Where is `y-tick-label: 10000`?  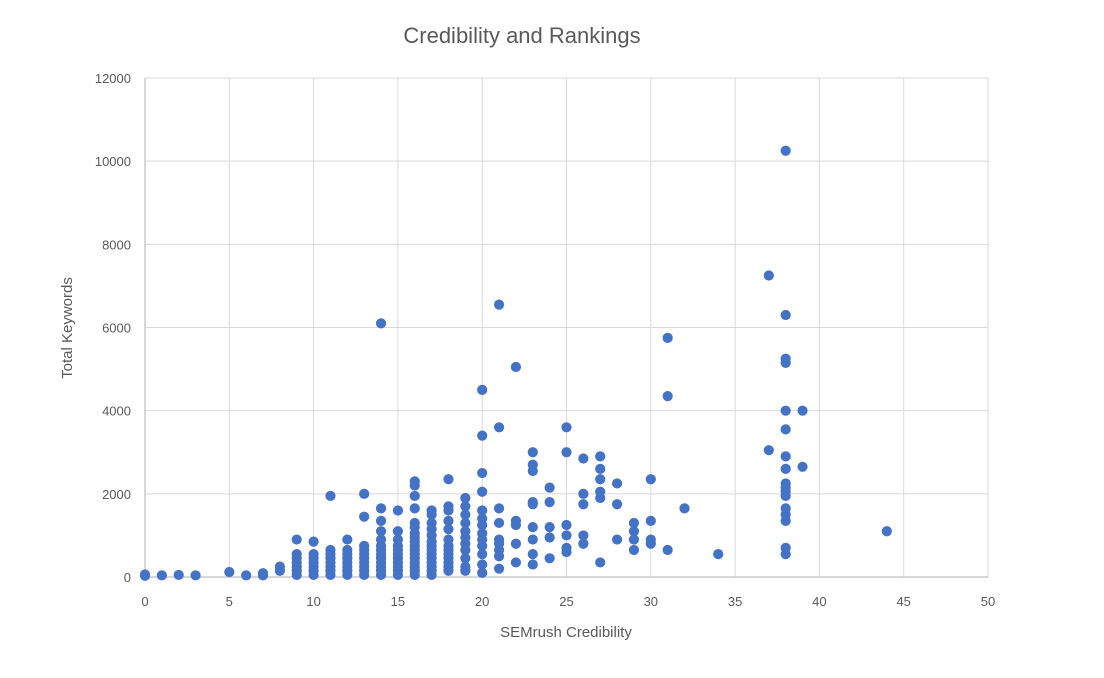
y-tick-label: 10000 is located at coordinates (113, 161).